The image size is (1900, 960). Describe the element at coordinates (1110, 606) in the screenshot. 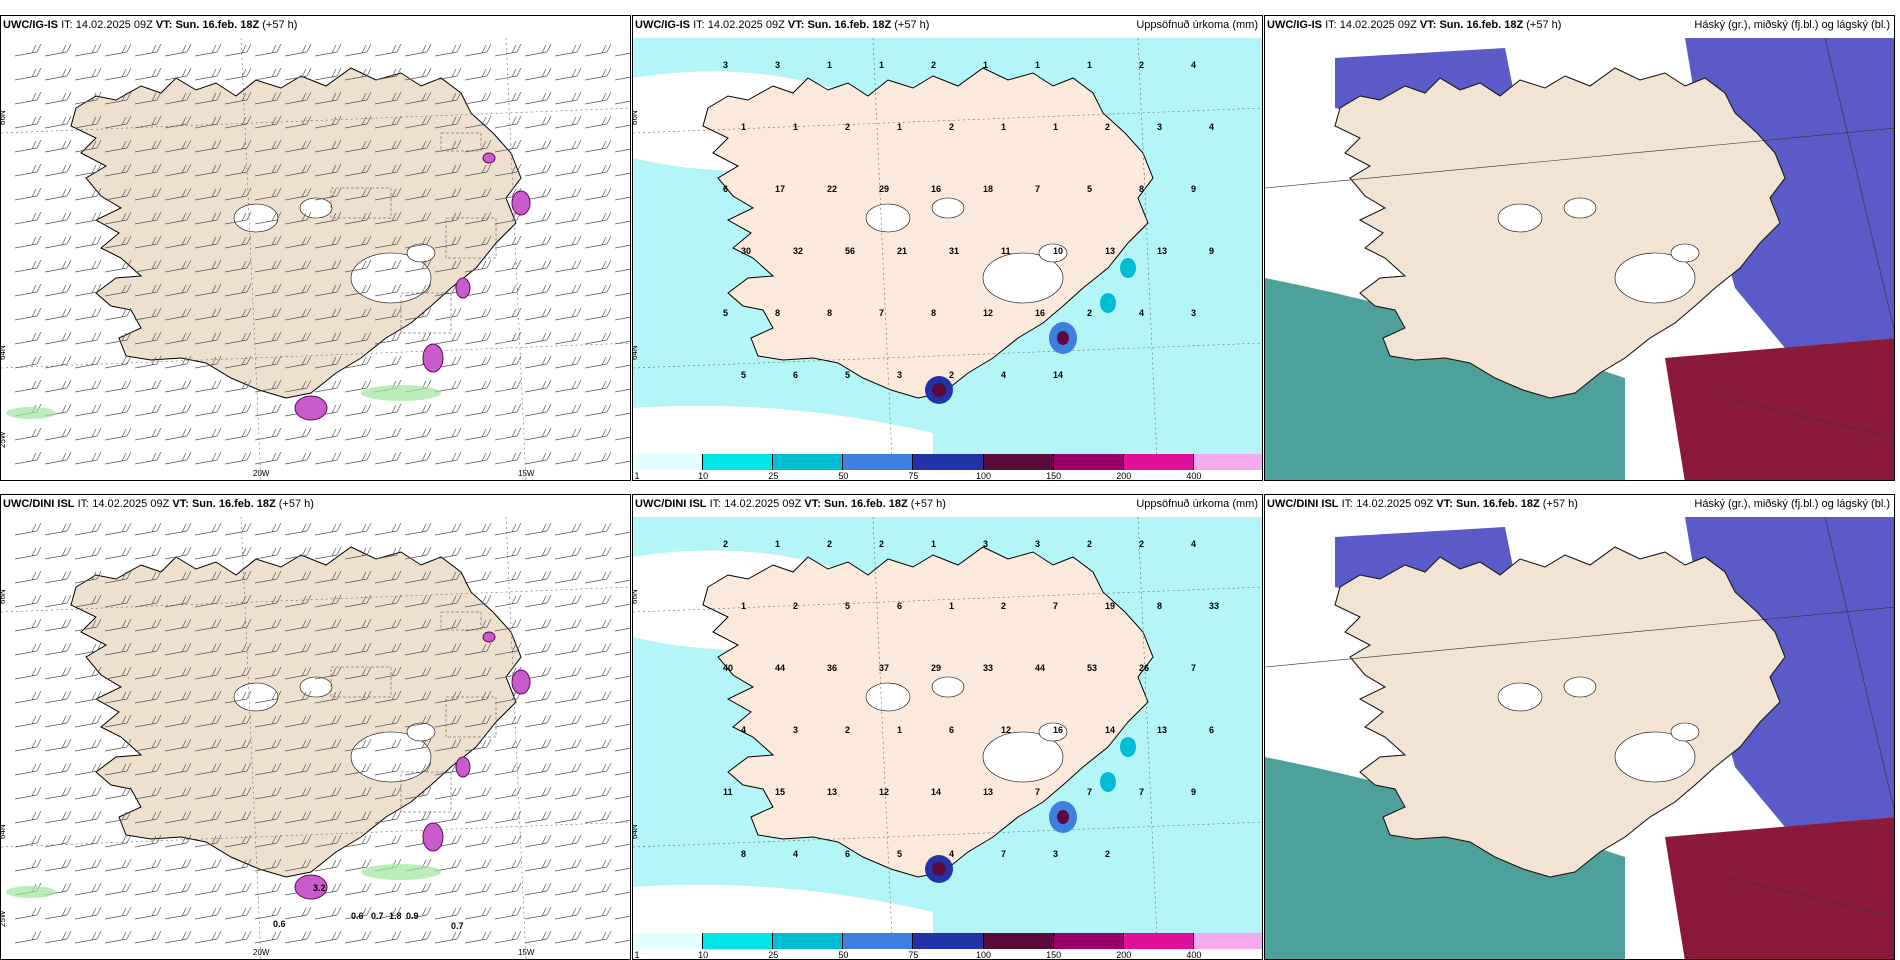

I see `precip-value: 19` at that location.